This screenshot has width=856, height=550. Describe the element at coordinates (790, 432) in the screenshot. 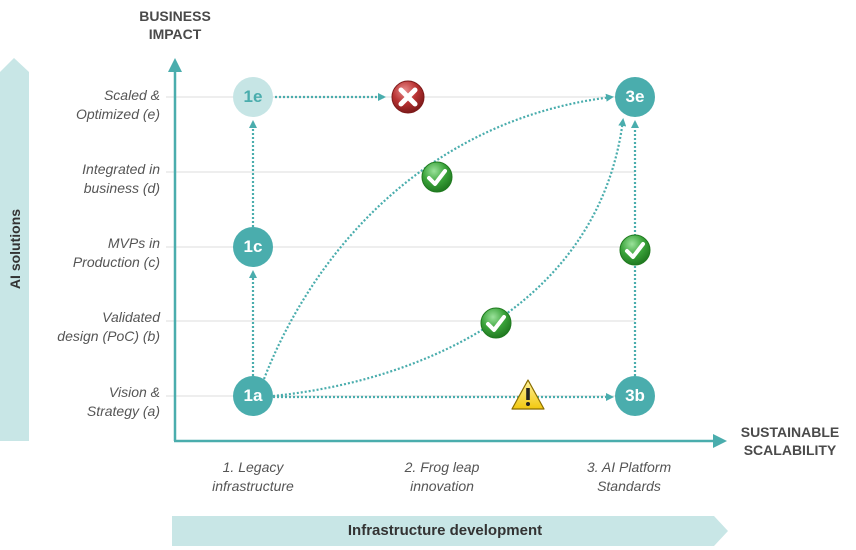

I see `x-axis-title-line1: SUSTAINABLE` at that location.